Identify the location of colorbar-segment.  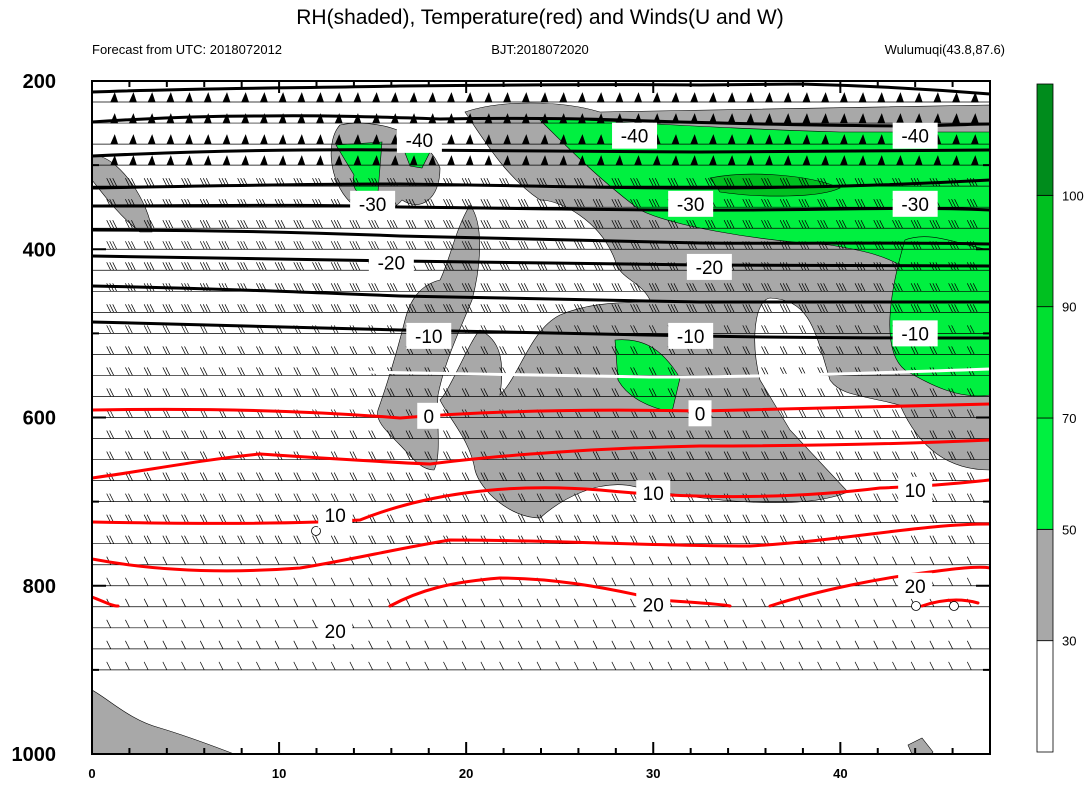
(1045, 585).